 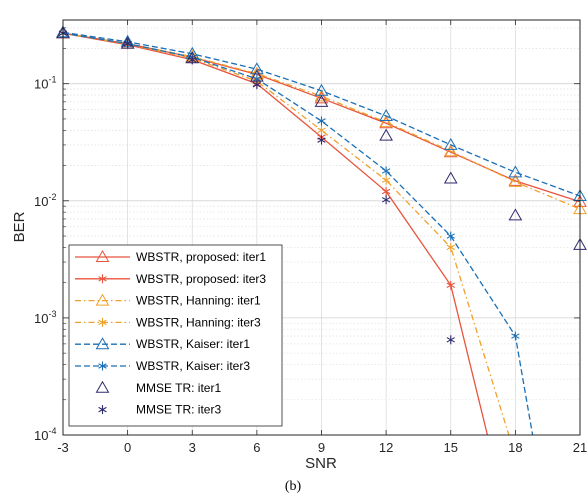 I want to click on y-tick-label: 10⁻⁴, so click(x=45, y=434).